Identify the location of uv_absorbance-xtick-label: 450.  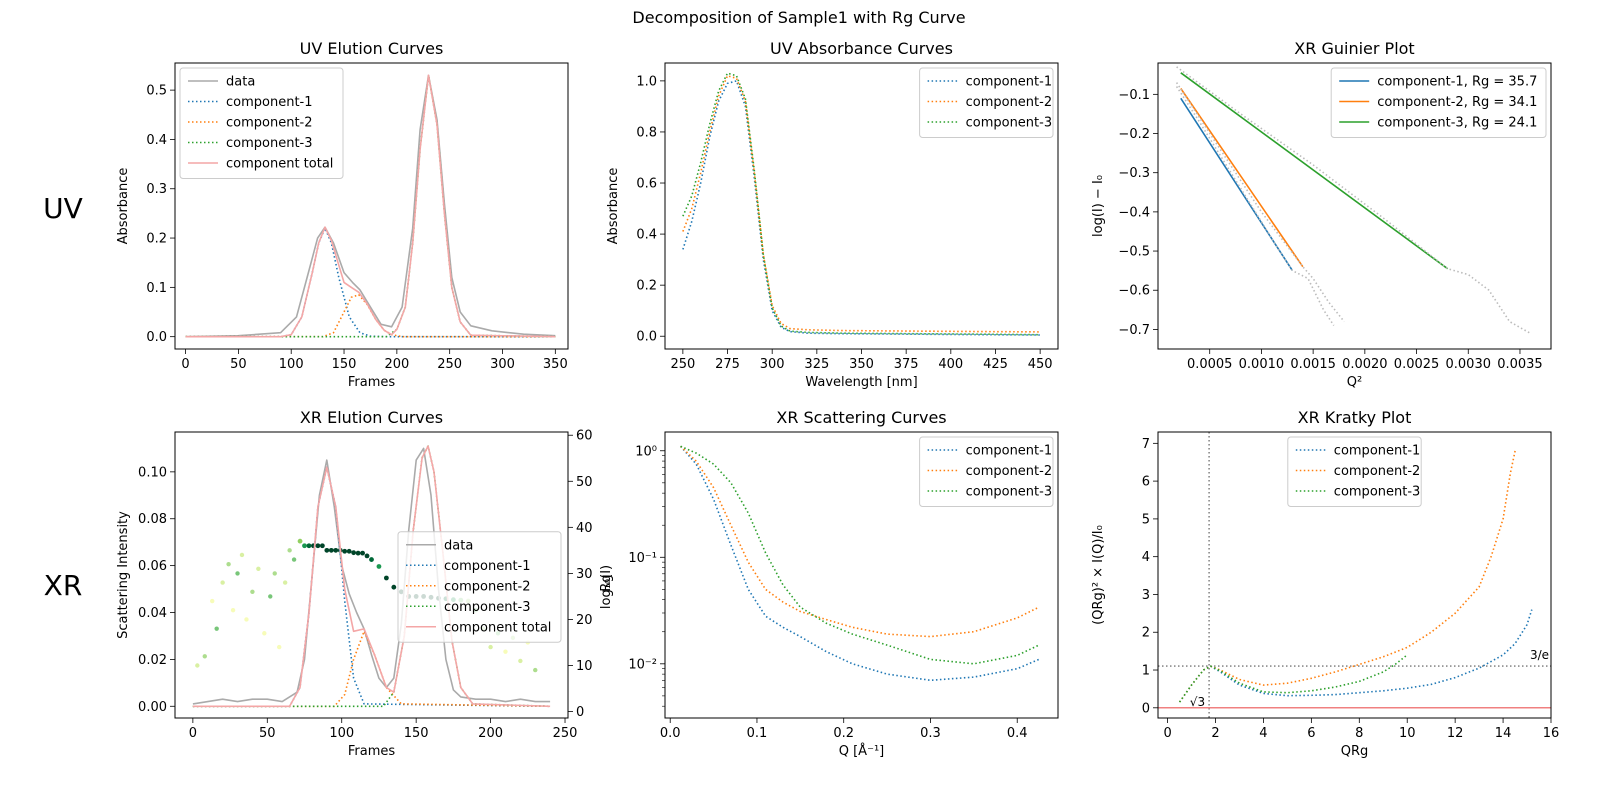
(1040, 364).